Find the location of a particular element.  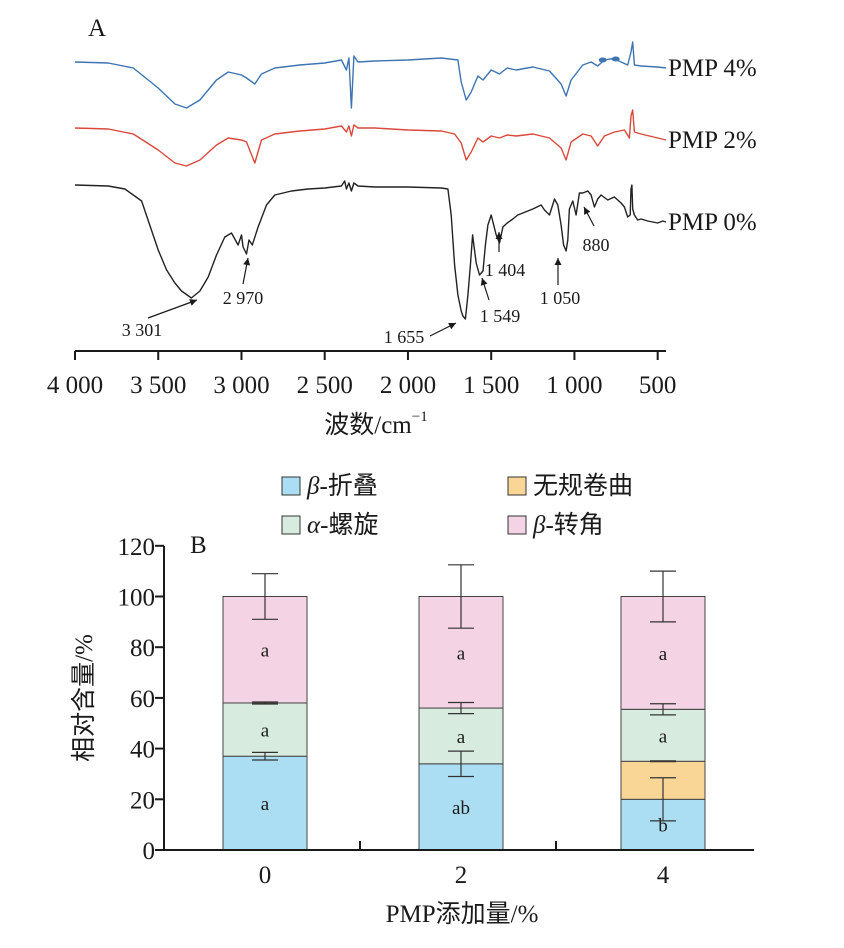

peak-label: 880 is located at coordinates (596, 245).